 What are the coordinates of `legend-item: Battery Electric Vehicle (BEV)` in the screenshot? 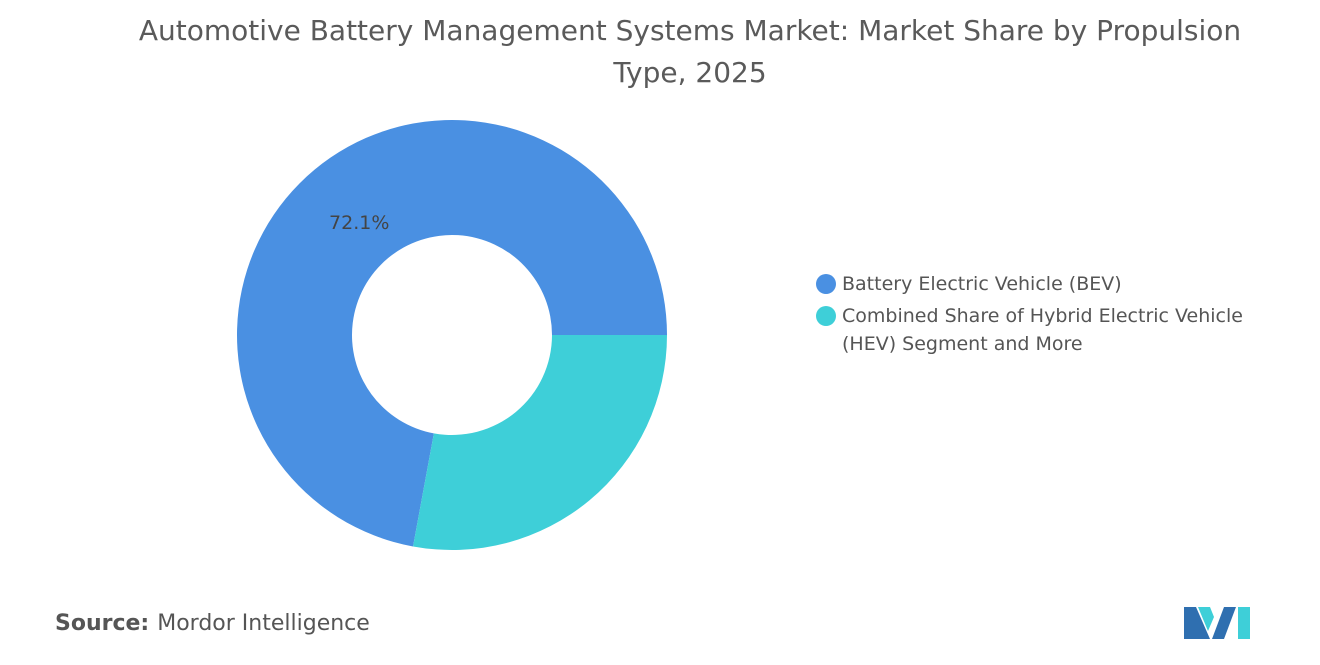 It's located at (1047, 284).